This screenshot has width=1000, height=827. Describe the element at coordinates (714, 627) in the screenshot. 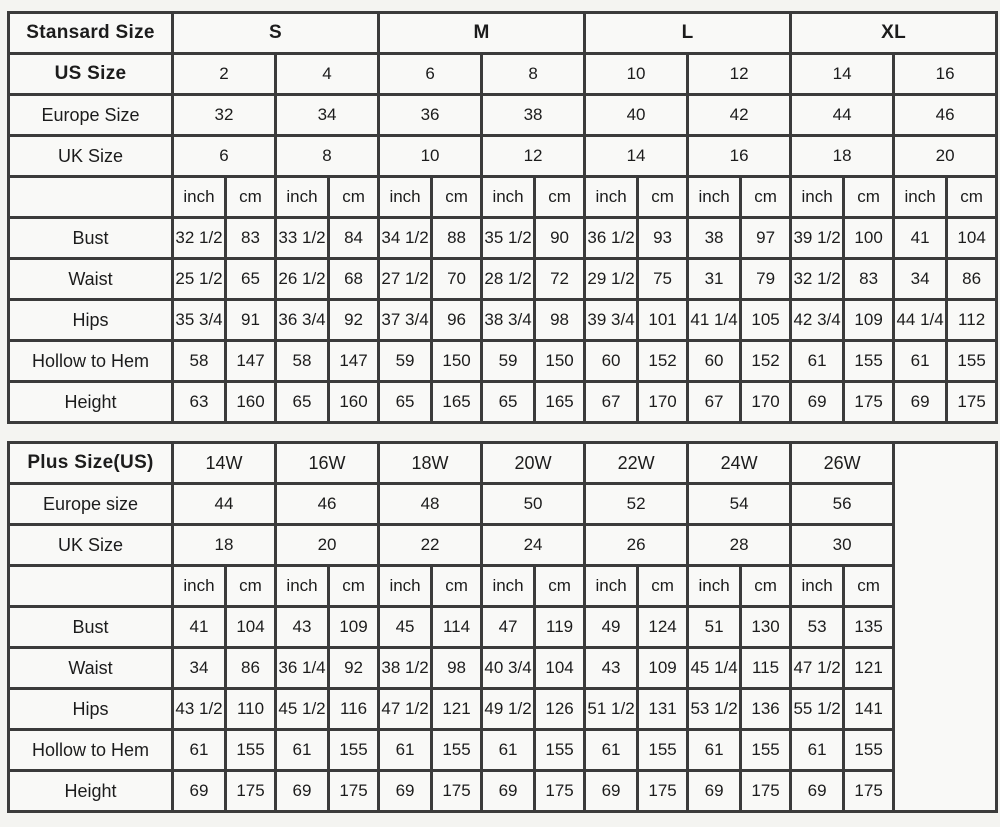

I see `measure-value-cell: 51` at that location.